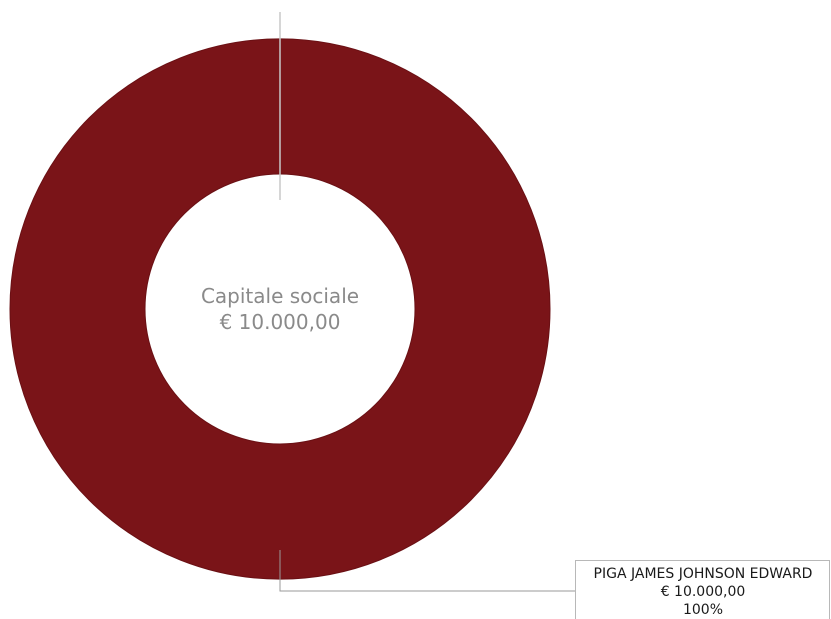  I want to click on callout-leader-line, so click(427, 571).